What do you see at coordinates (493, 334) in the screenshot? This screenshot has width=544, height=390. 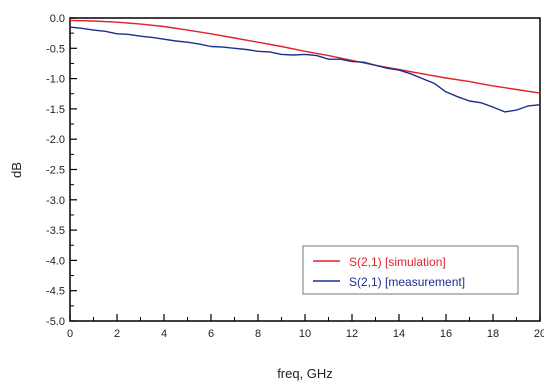 I see `x-tick-label: 18` at bounding box center [493, 334].